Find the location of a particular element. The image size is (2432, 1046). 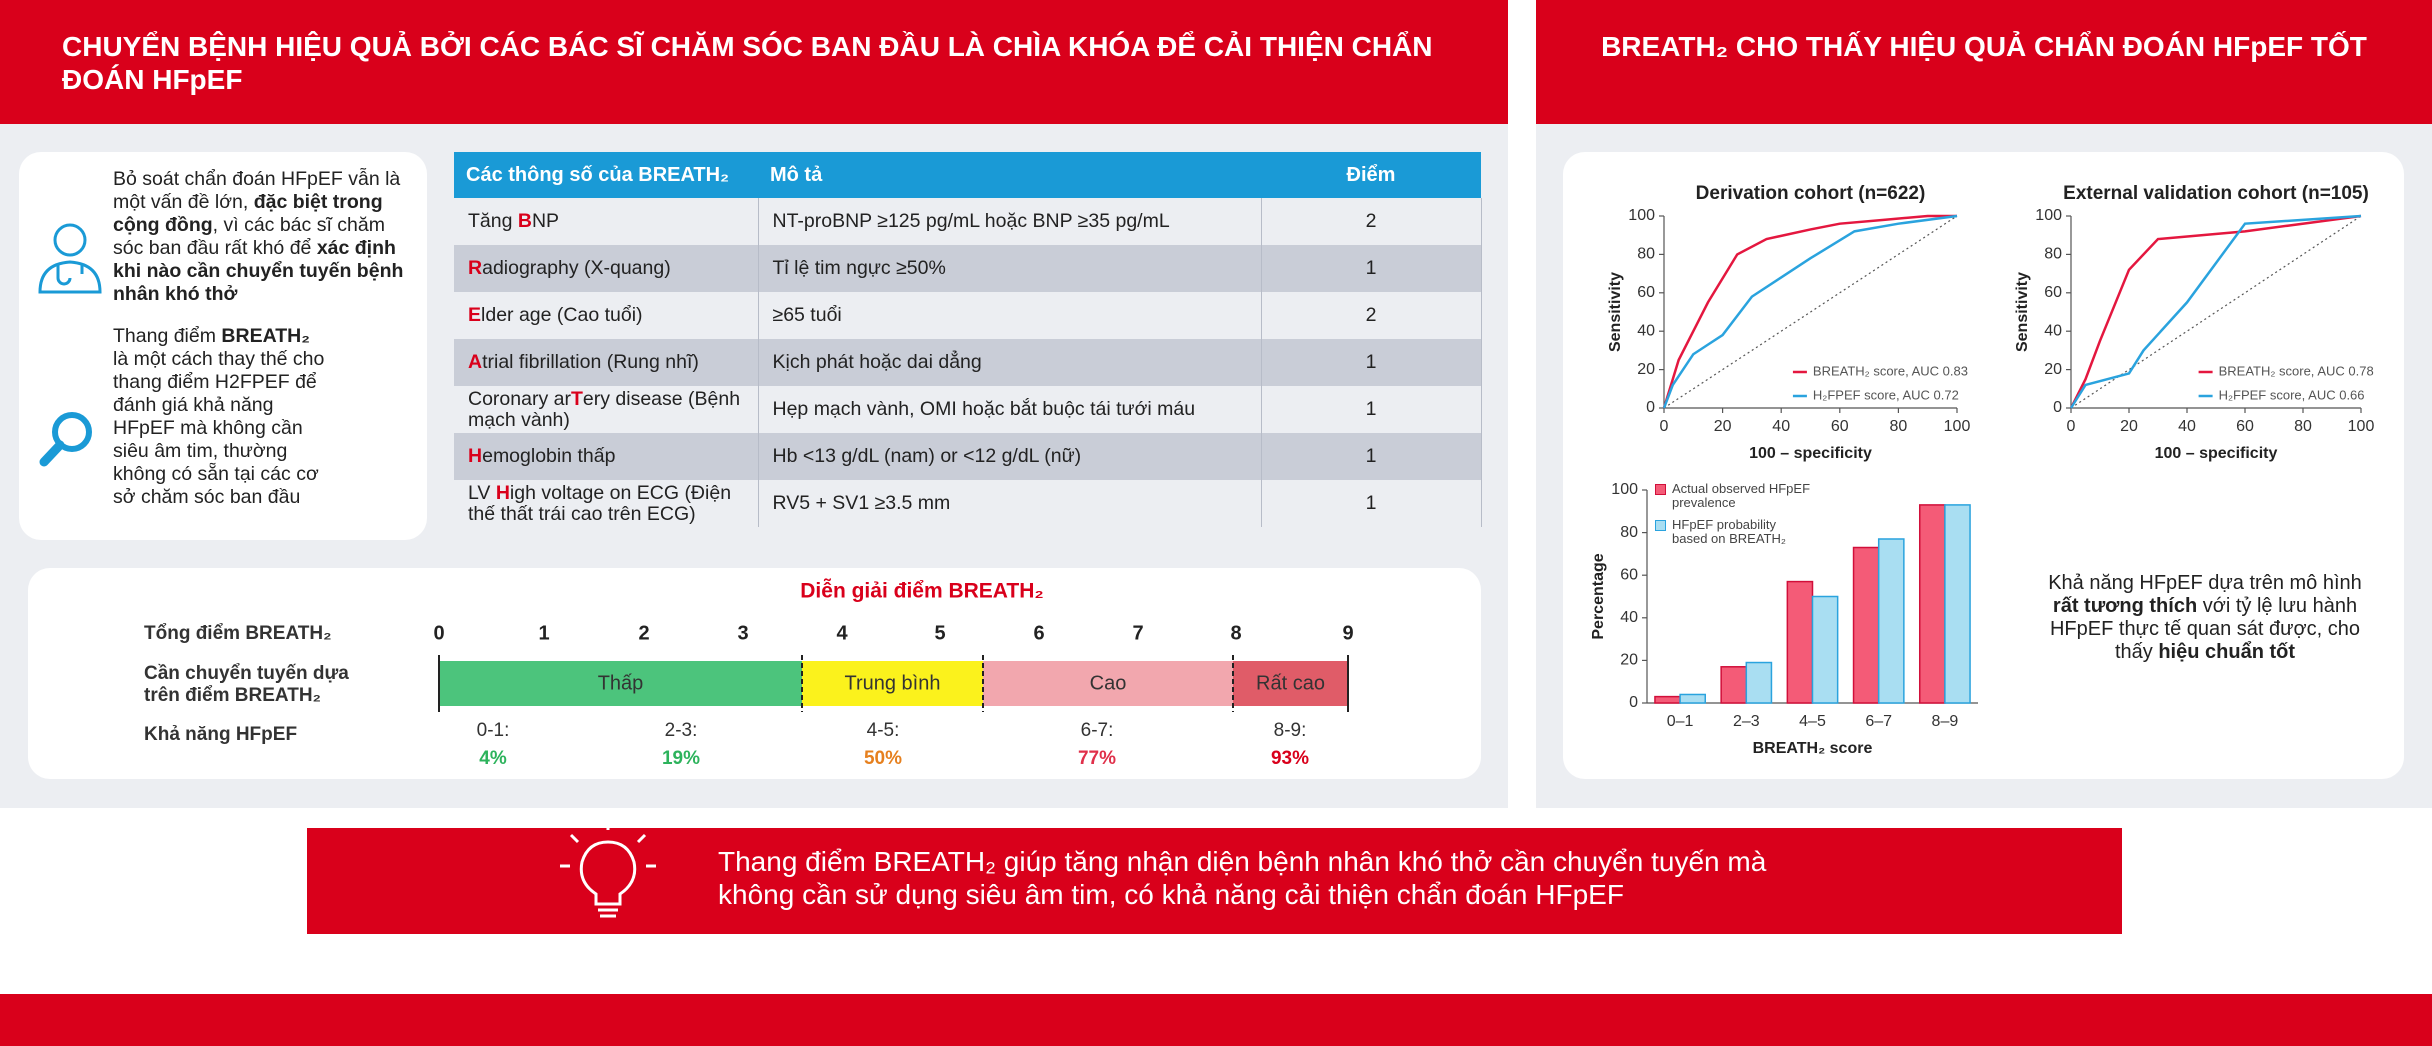

text-run: Tăng is located at coordinates (493, 221).